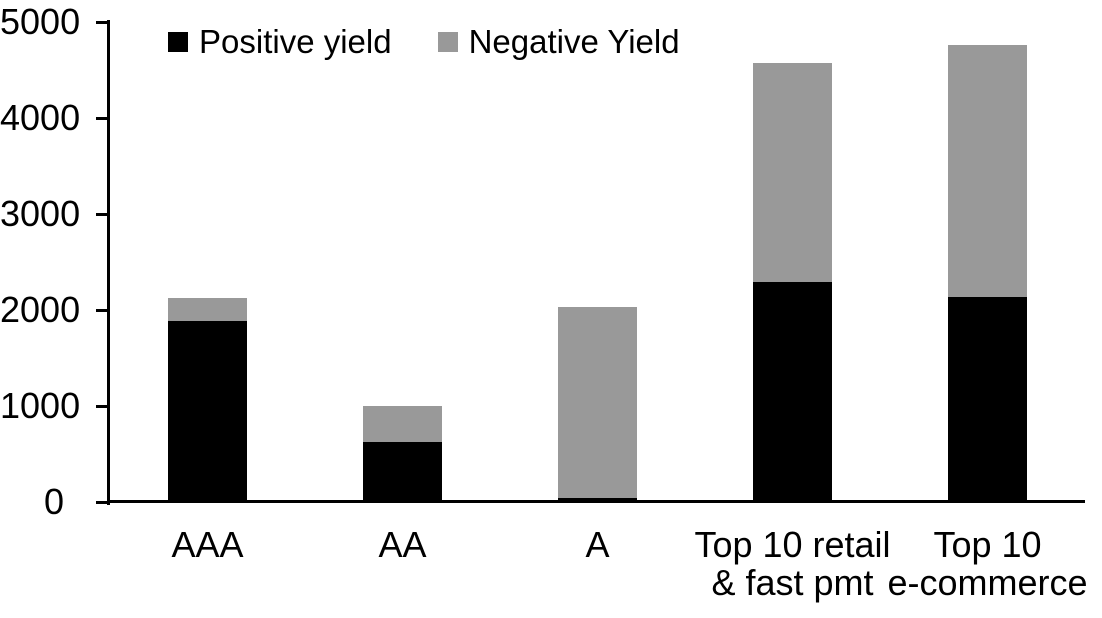 Image resolution: width=1102 pixels, height=618 pixels. What do you see at coordinates (597, 262) in the screenshot?
I see `bar-a` at bounding box center [597, 262].